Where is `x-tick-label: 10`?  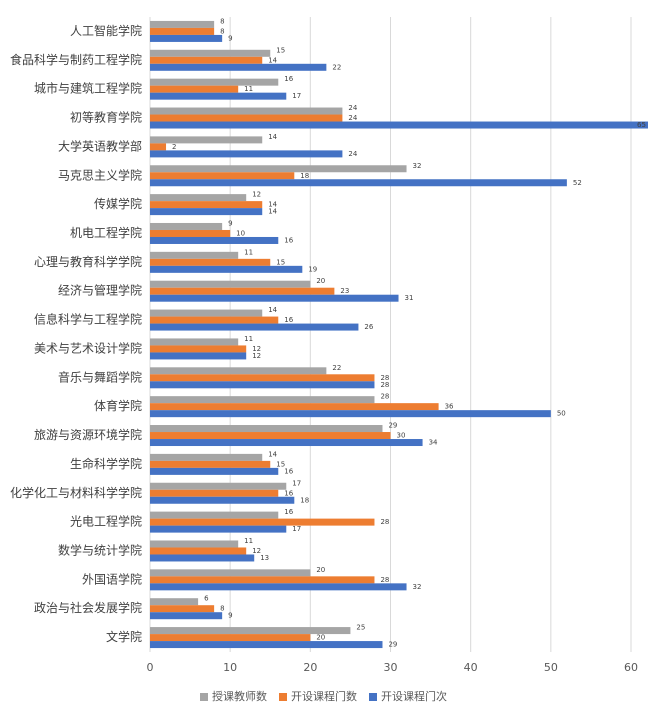
x-tick-label: 10 is located at coordinates (230, 667).